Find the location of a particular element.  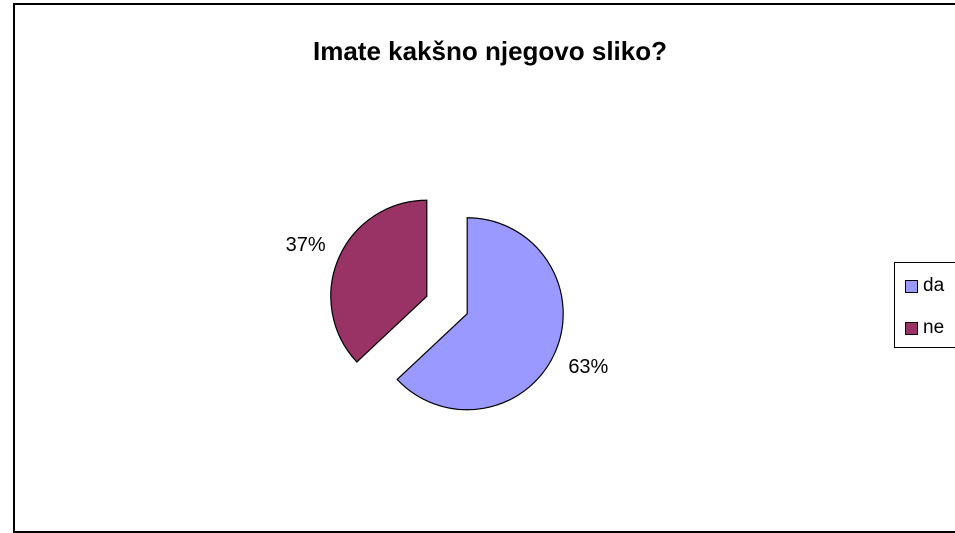

legend-label-da: da is located at coordinates (934, 285).